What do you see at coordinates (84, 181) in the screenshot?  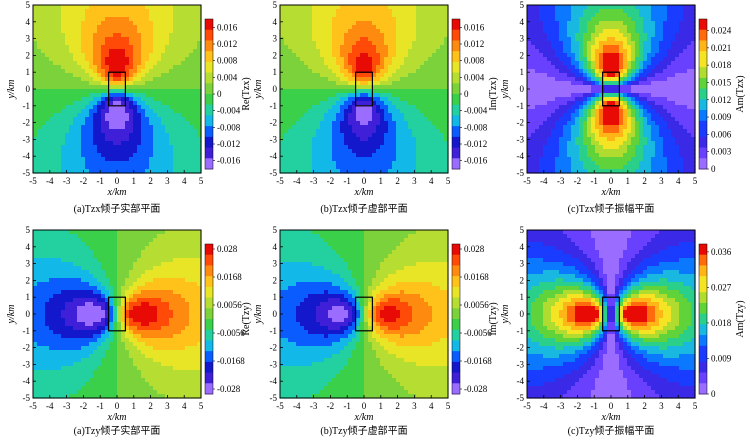 I see `x-tick-label: -2` at bounding box center [84, 181].